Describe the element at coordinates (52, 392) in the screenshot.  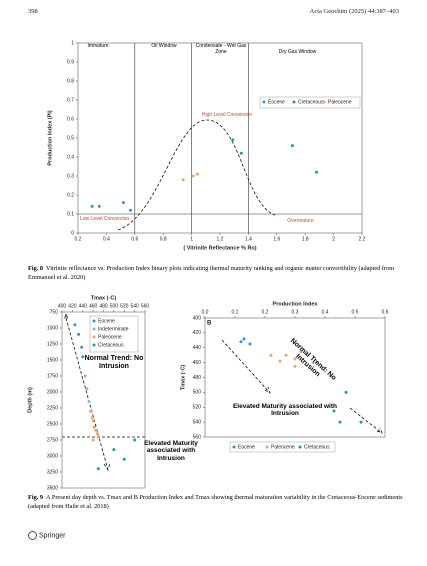
I see `y-tick-label: 2000` at that location.